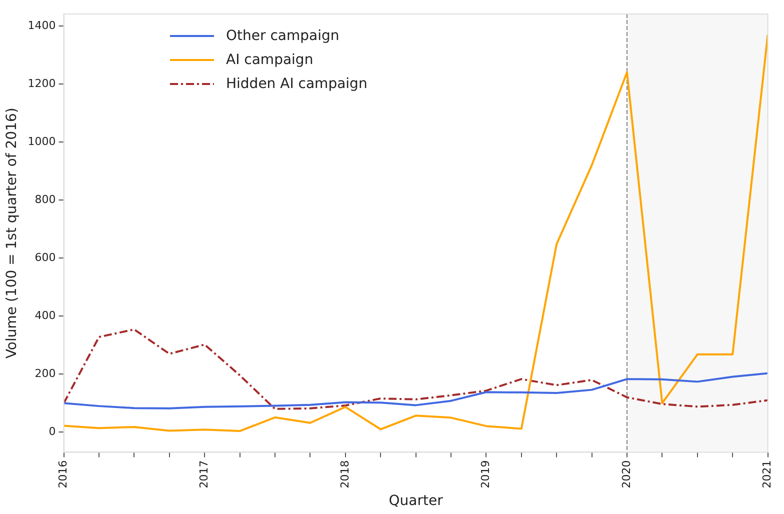 The width and height of the screenshot is (784, 514). Describe the element at coordinates (63, 474) in the screenshot. I see `x-tick-label: 2016` at that location.